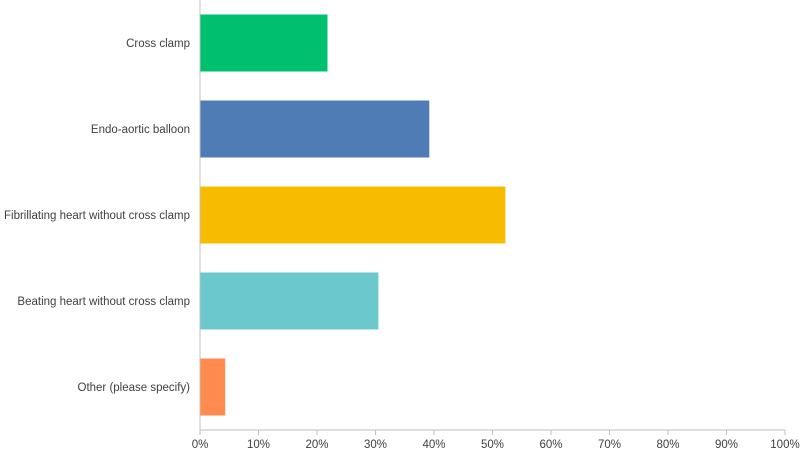  I want to click on x-tick-label: 10%, so click(258, 445).